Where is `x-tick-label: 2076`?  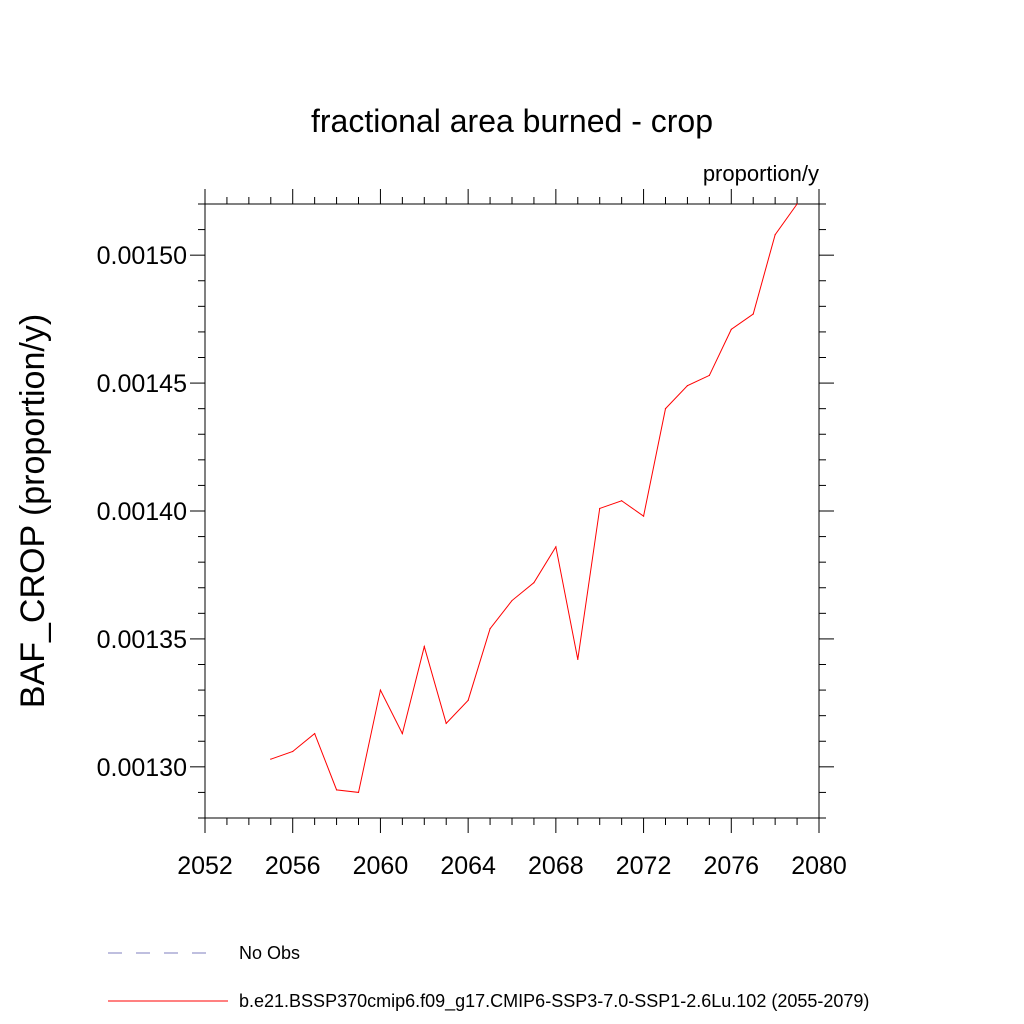 x-tick-label: 2076 is located at coordinates (731, 866).